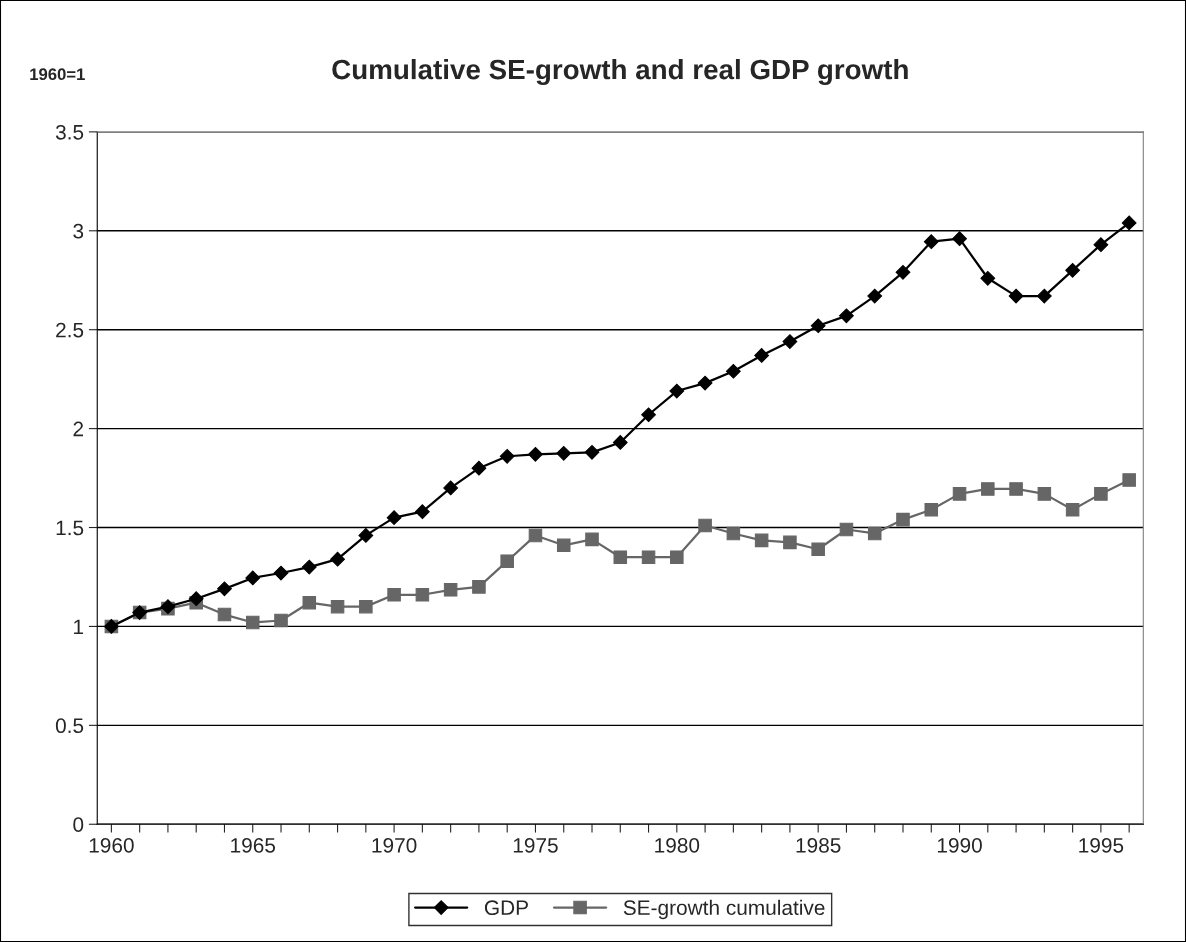 The width and height of the screenshot is (1186, 942). What do you see at coordinates (724, 909) in the screenshot?
I see `legend-label: SE-growth cumulative` at bounding box center [724, 909].